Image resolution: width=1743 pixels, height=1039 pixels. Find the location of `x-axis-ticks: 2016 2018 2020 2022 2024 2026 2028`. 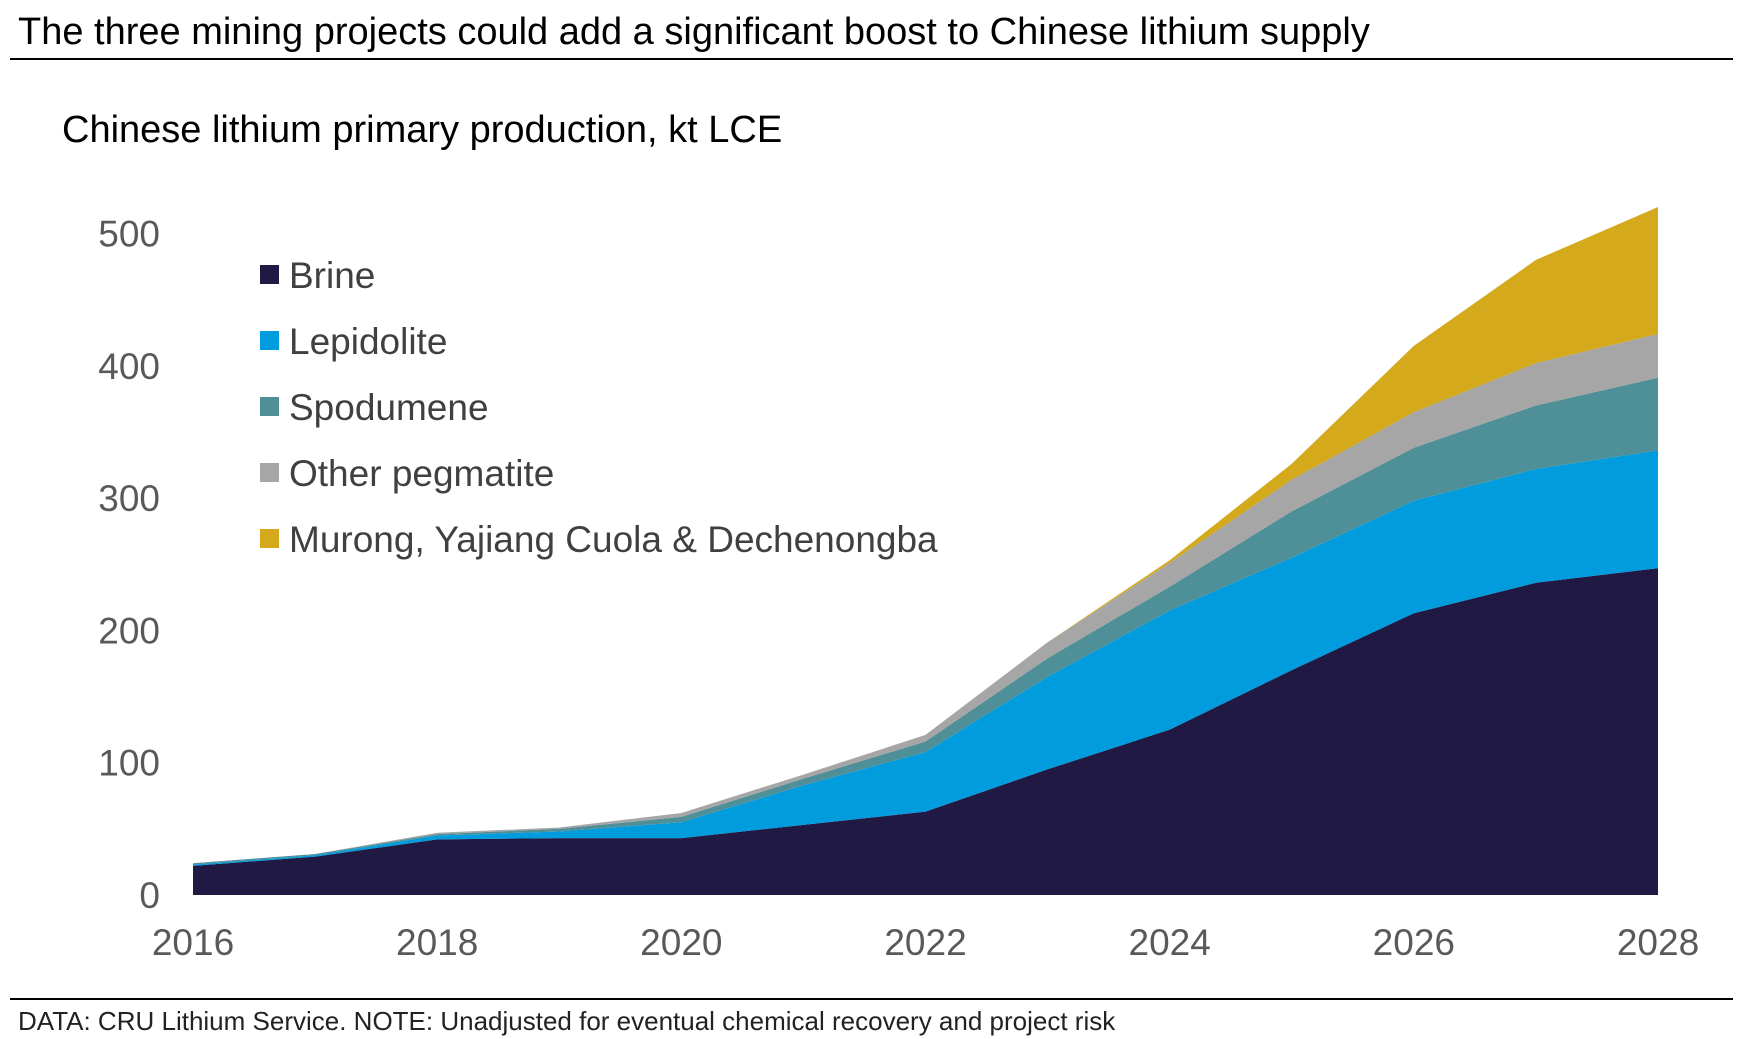

x-axis-ticks: 2016 2018 2020 2022 2024 2026 2028 is located at coordinates (925, 942).